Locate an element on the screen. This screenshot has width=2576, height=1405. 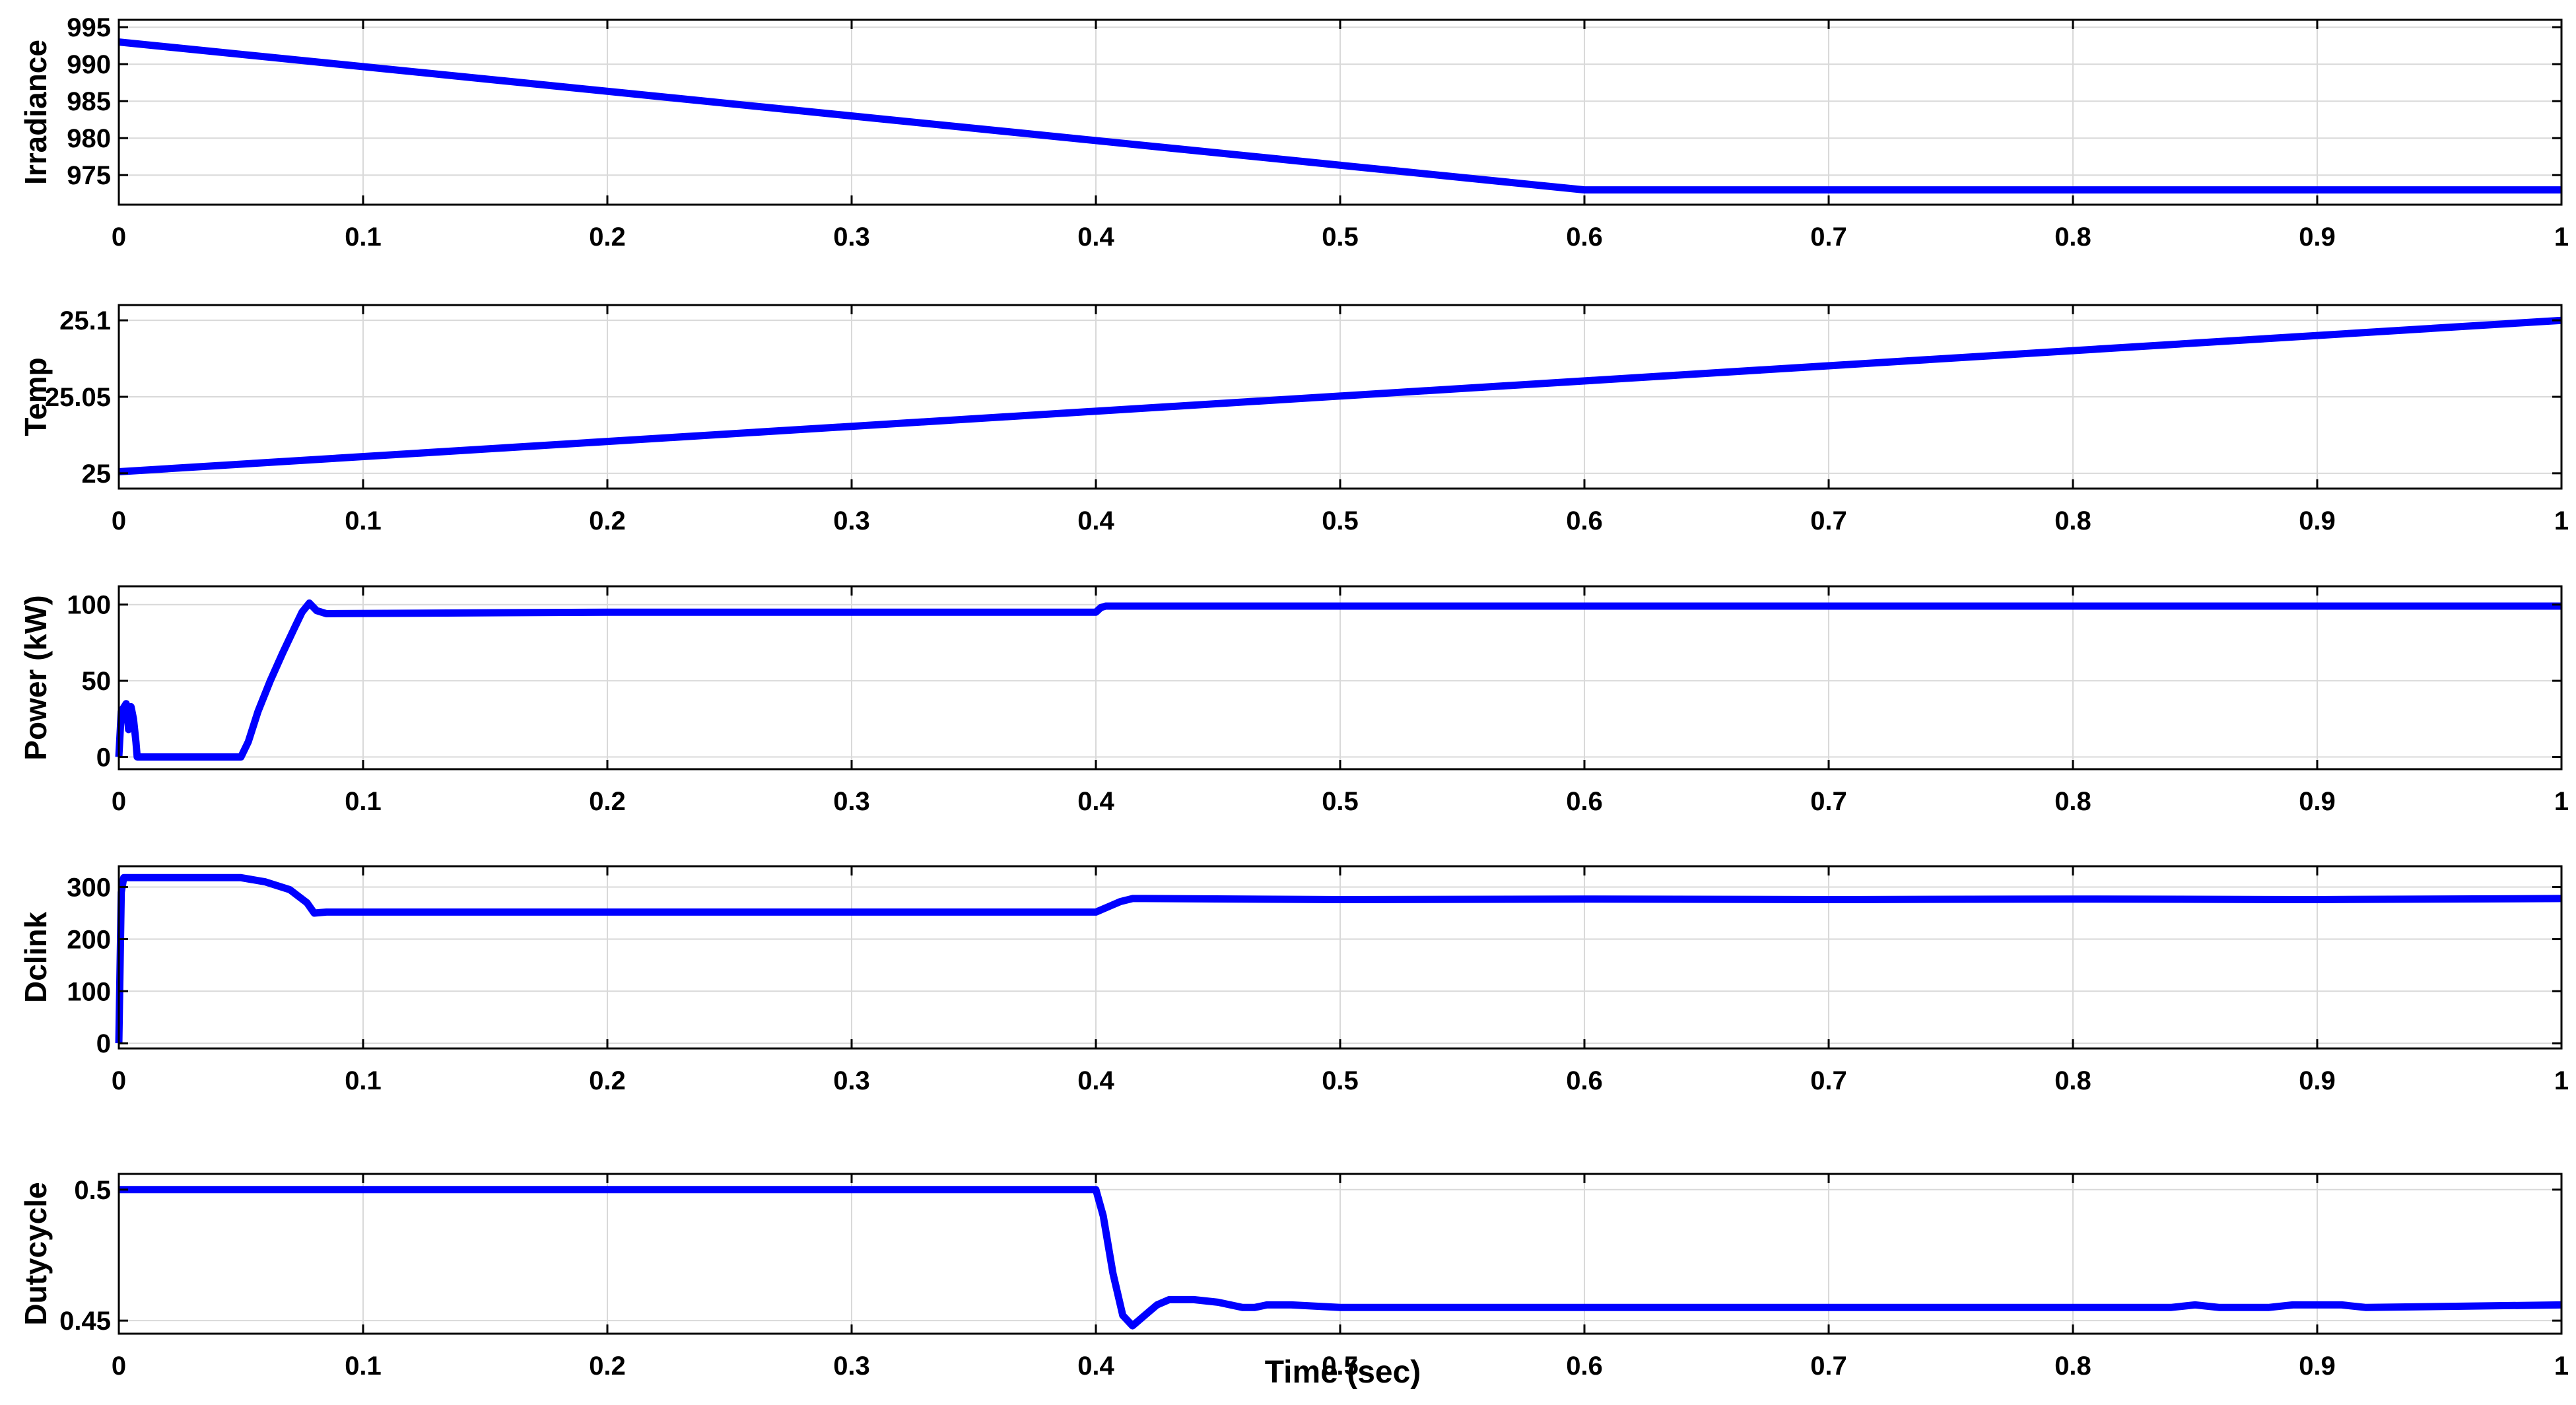
y-tick-label: 50 is located at coordinates (97, 681).